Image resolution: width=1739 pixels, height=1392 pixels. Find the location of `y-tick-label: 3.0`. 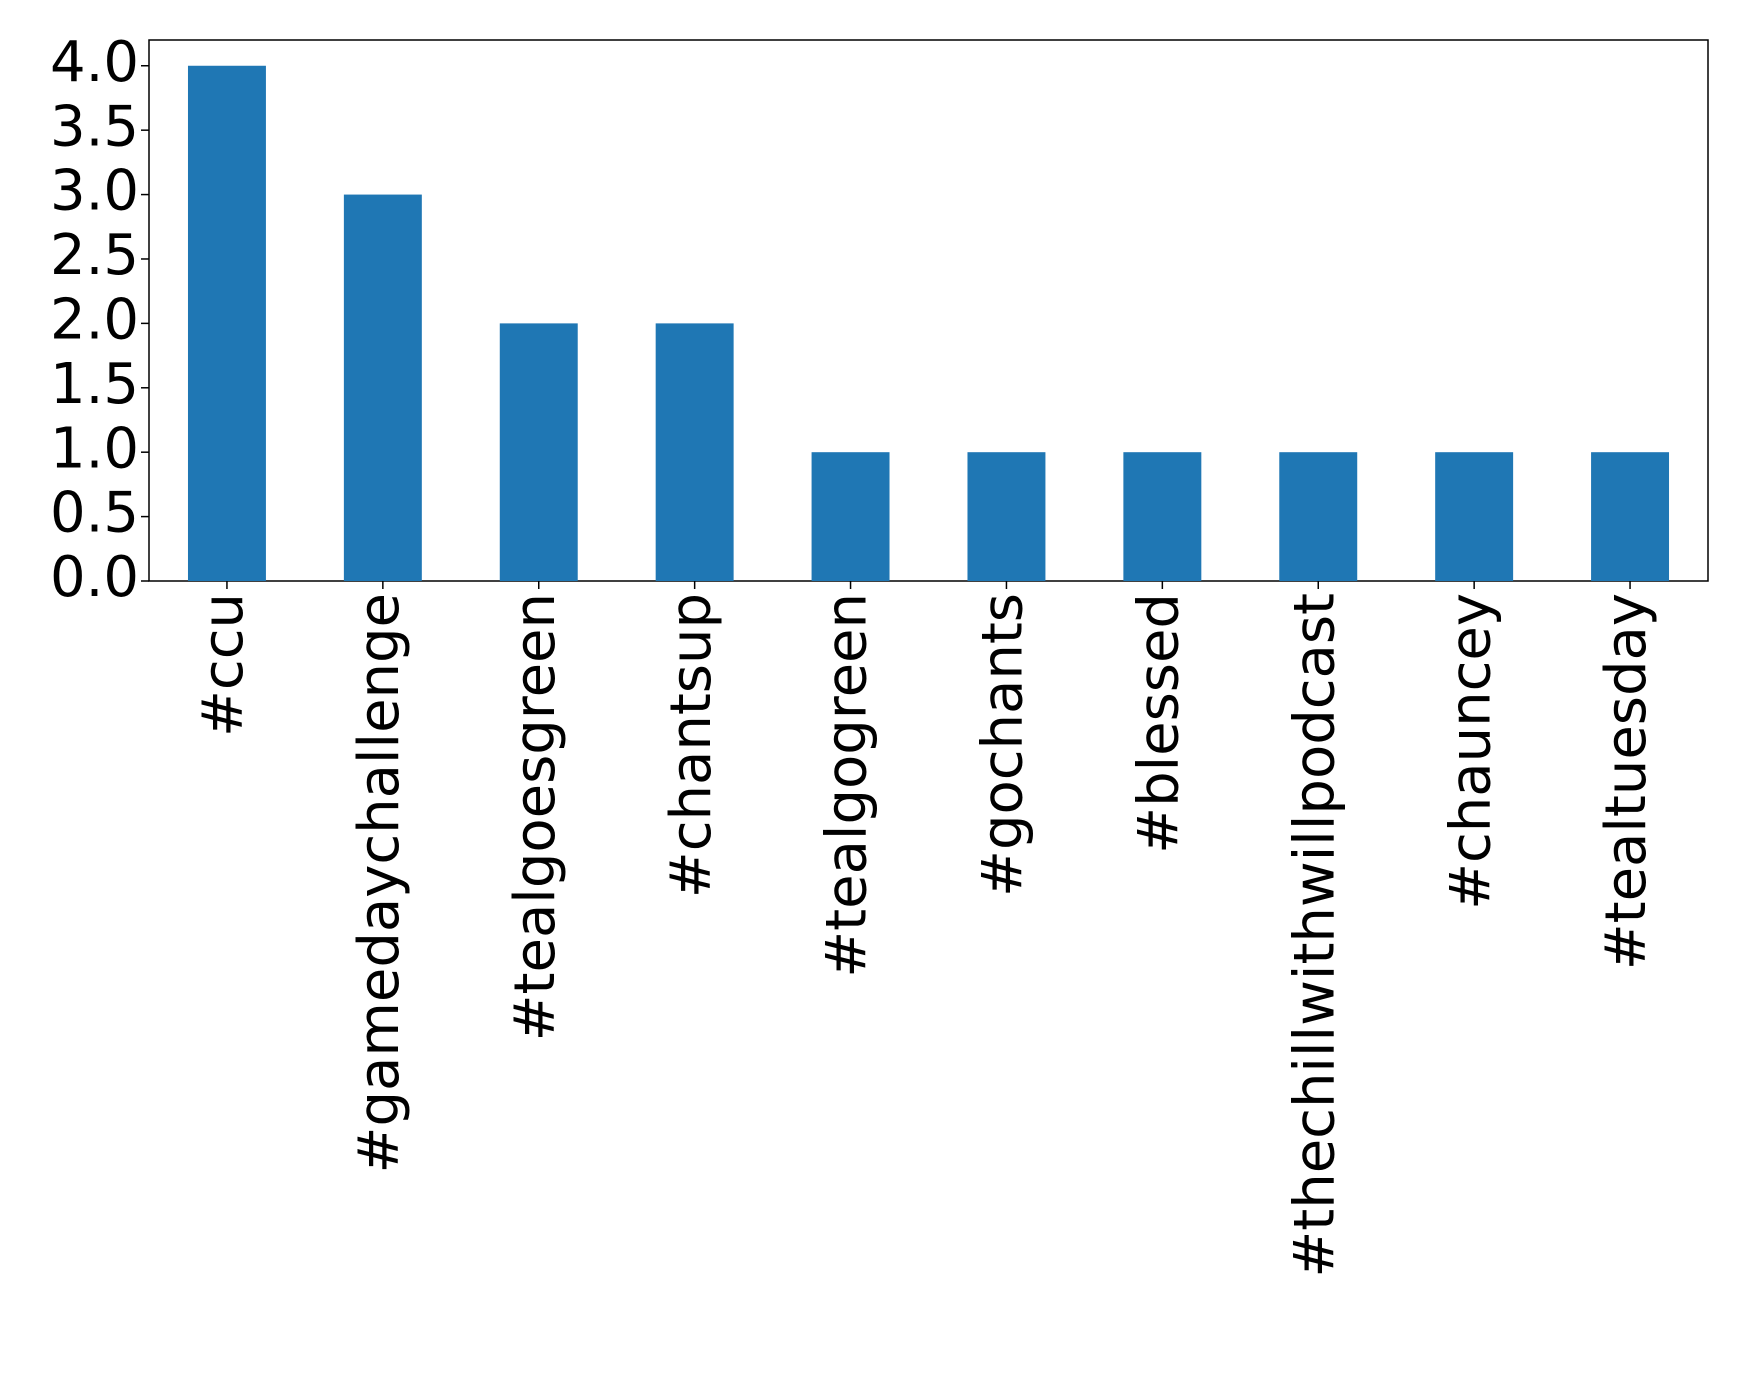

y-tick-label: 3.0 is located at coordinates (94, 191).